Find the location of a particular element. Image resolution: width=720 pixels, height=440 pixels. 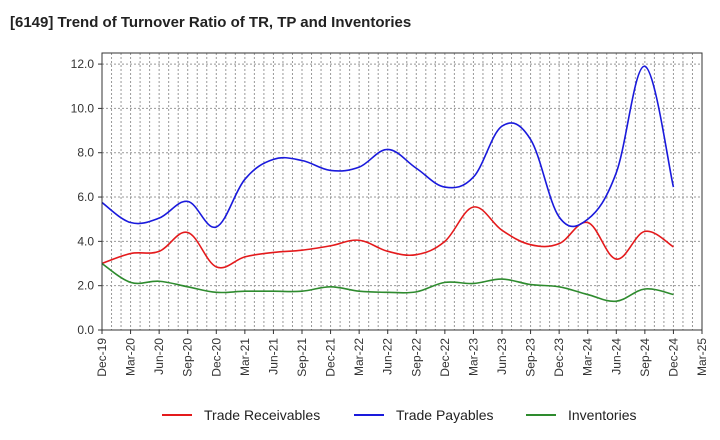

x-tick-label: Dec-24 is located at coordinates (673, 357).